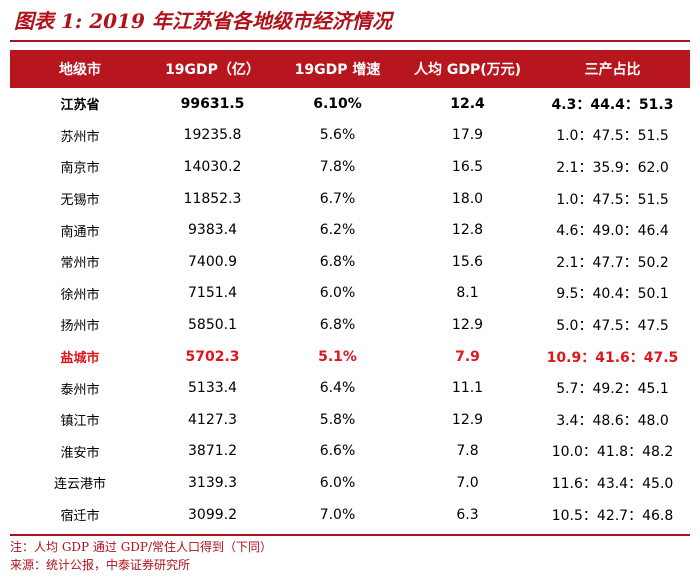 The height and width of the screenshot is (583, 700). What do you see at coordinates (212, 70) in the screenshot?
I see `header-gdp: 19GDP（亿）` at bounding box center [212, 70].